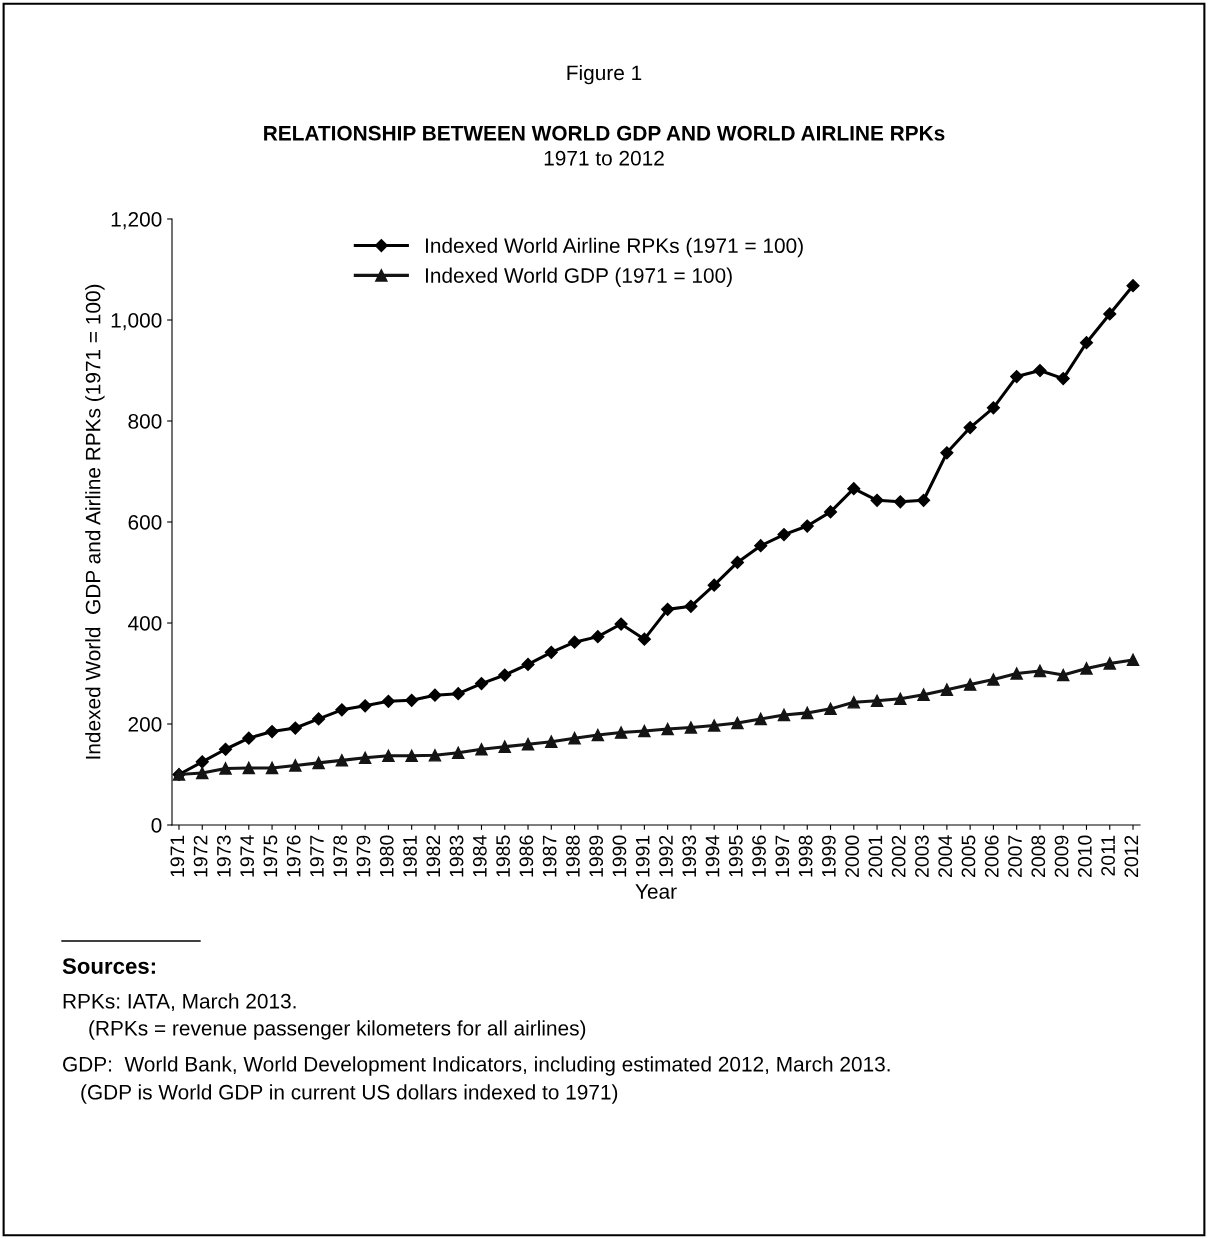 This screenshot has width=1208, height=1239. I want to click on x-tick-label: 1984, so click(479, 856).